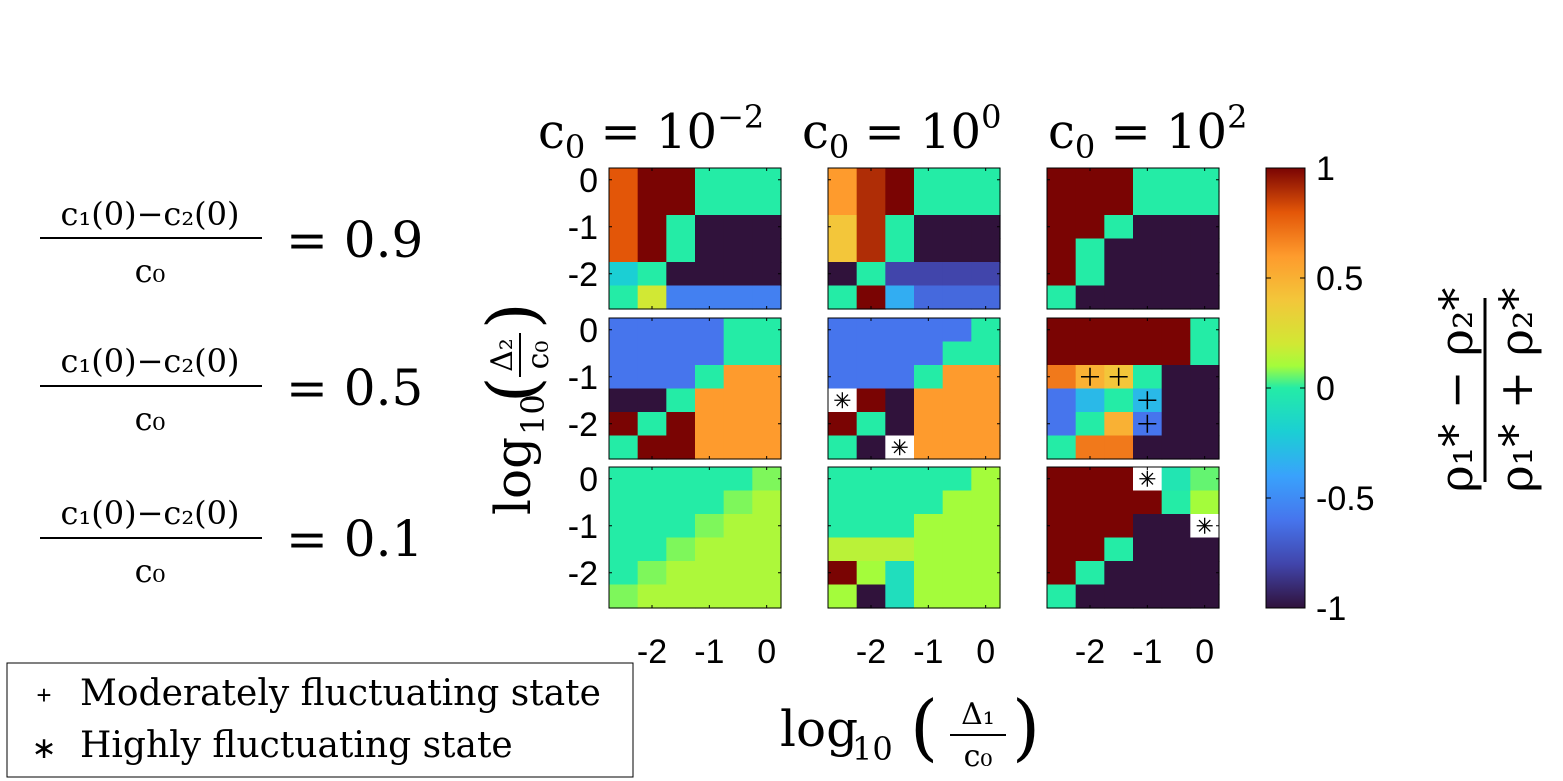 This screenshot has height=781, width=1563. What do you see at coordinates (1339, 279) in the screenshot?
I see `colorbar-tick-label: 0.5` at bounding box center [1339, 279].